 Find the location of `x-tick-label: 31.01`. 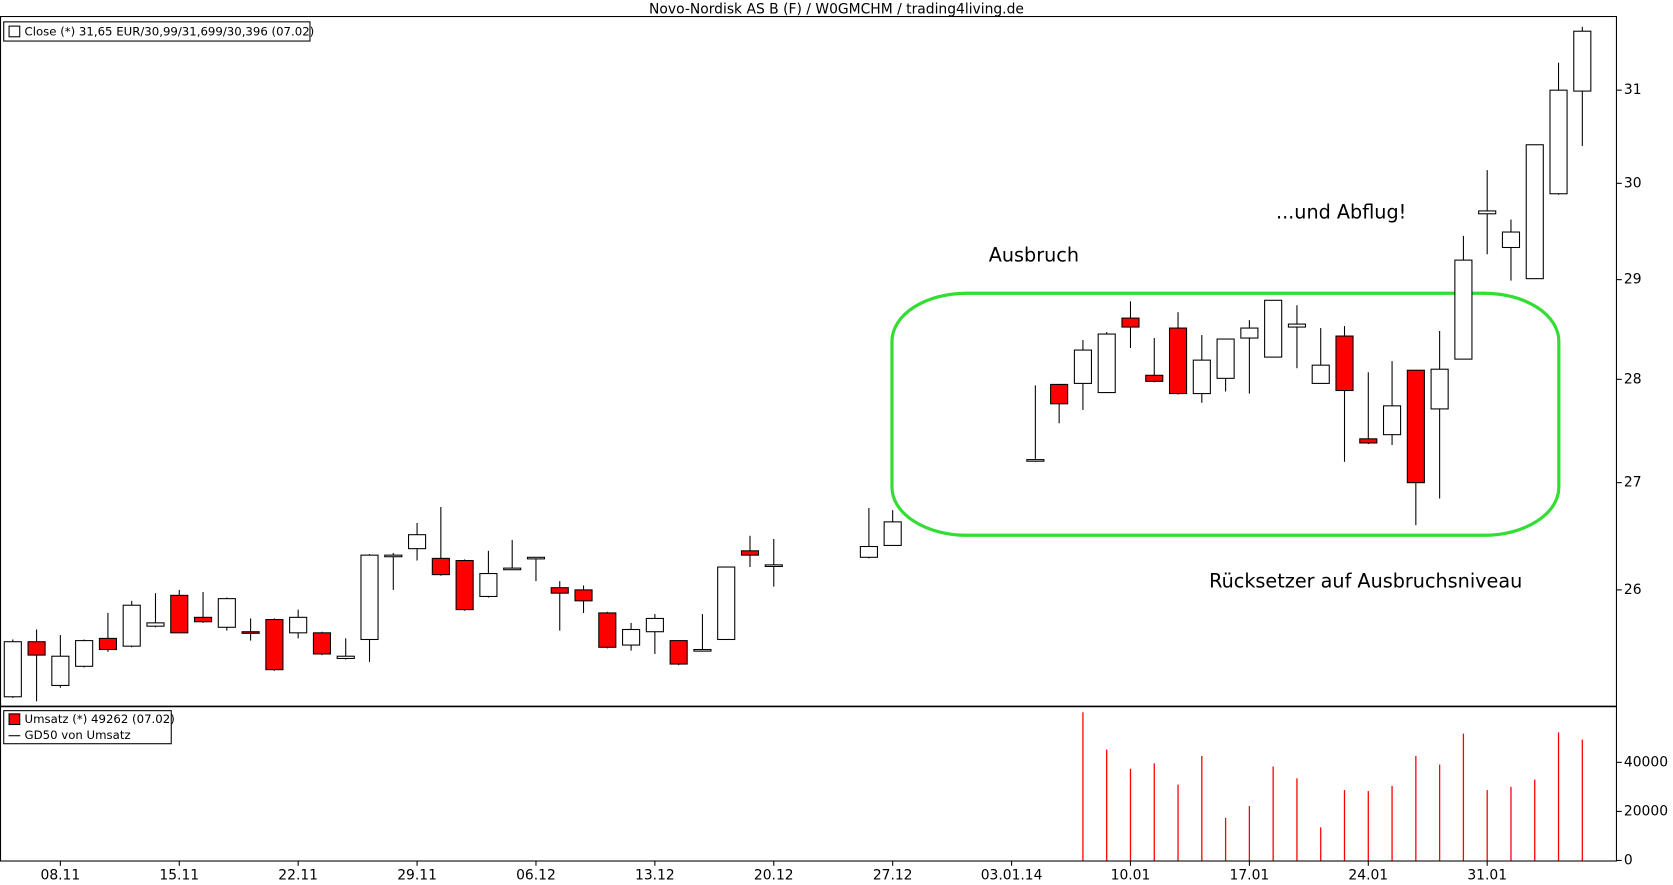

x-tick-label: 31.01 is located at coordinates (1487, 875).